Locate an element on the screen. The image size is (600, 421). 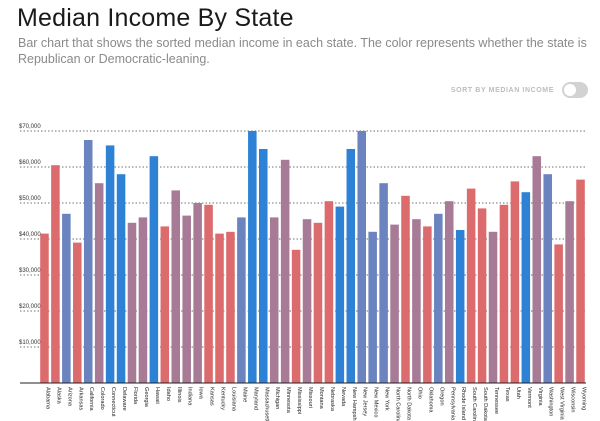
y-tick-label: $50,000 is located at coordinates (30, 199).